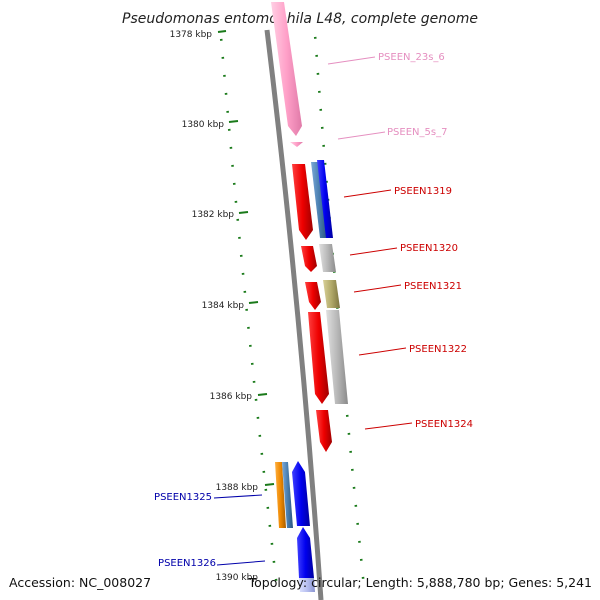 This screenshot has width=600, height=600. I want to click on tick-label: 1382 kbp, so click(213, 215).